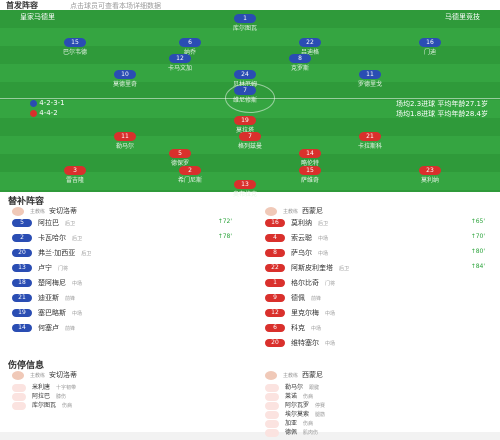  Describe the element at coordinates (115, 6) in the screenshot. I see `subtitle: 点击球员可查看本场详细数据` at that location.